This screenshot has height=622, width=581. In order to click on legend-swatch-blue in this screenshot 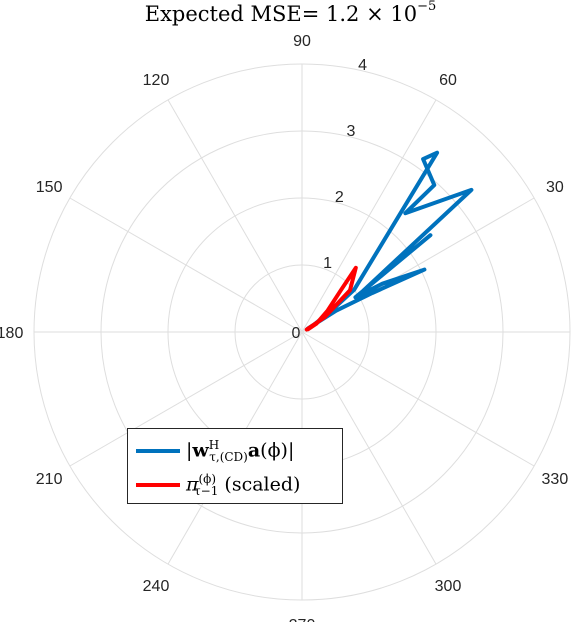, I will do `click(158, 451)`.